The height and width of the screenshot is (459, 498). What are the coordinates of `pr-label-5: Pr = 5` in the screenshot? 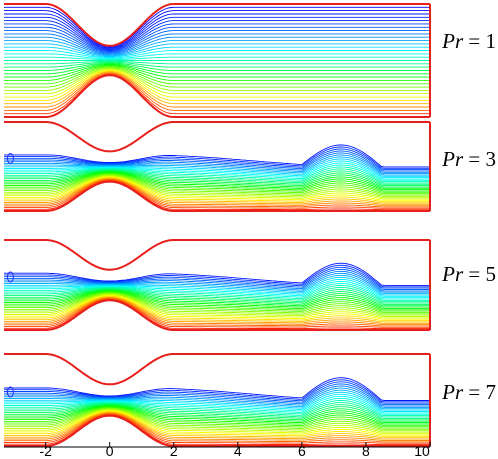 It's located at (469, 274).